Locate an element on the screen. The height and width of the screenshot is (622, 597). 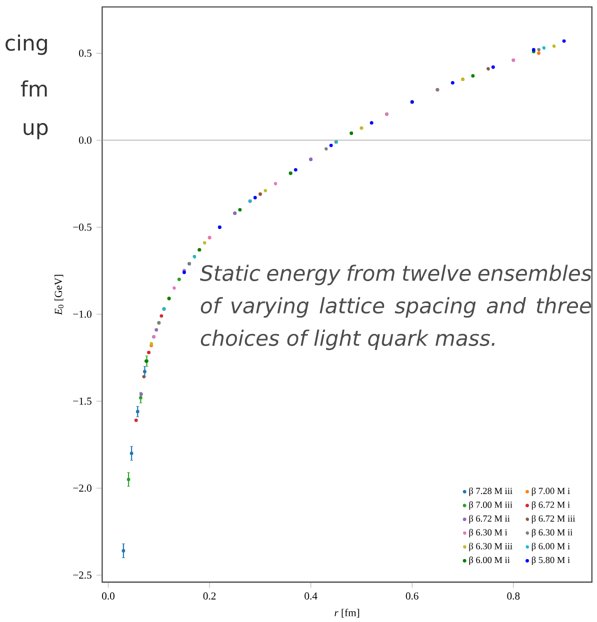
y-tick-label: −0.5 is located at coordinates (82, 227).